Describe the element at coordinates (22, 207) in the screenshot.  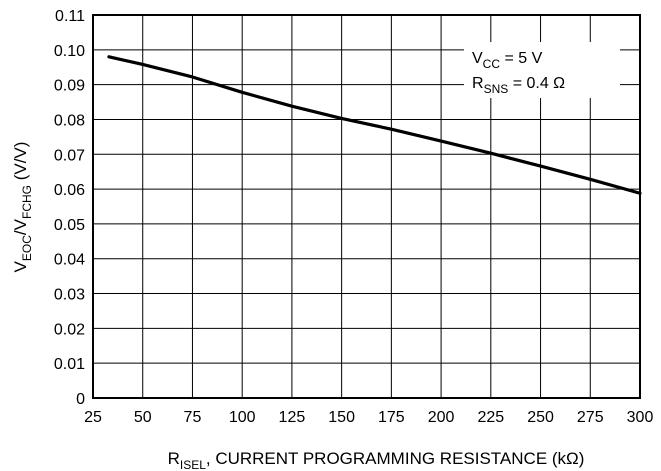
I see `y-axis-label: VEOC/VFCHG (V/V)` at that location.